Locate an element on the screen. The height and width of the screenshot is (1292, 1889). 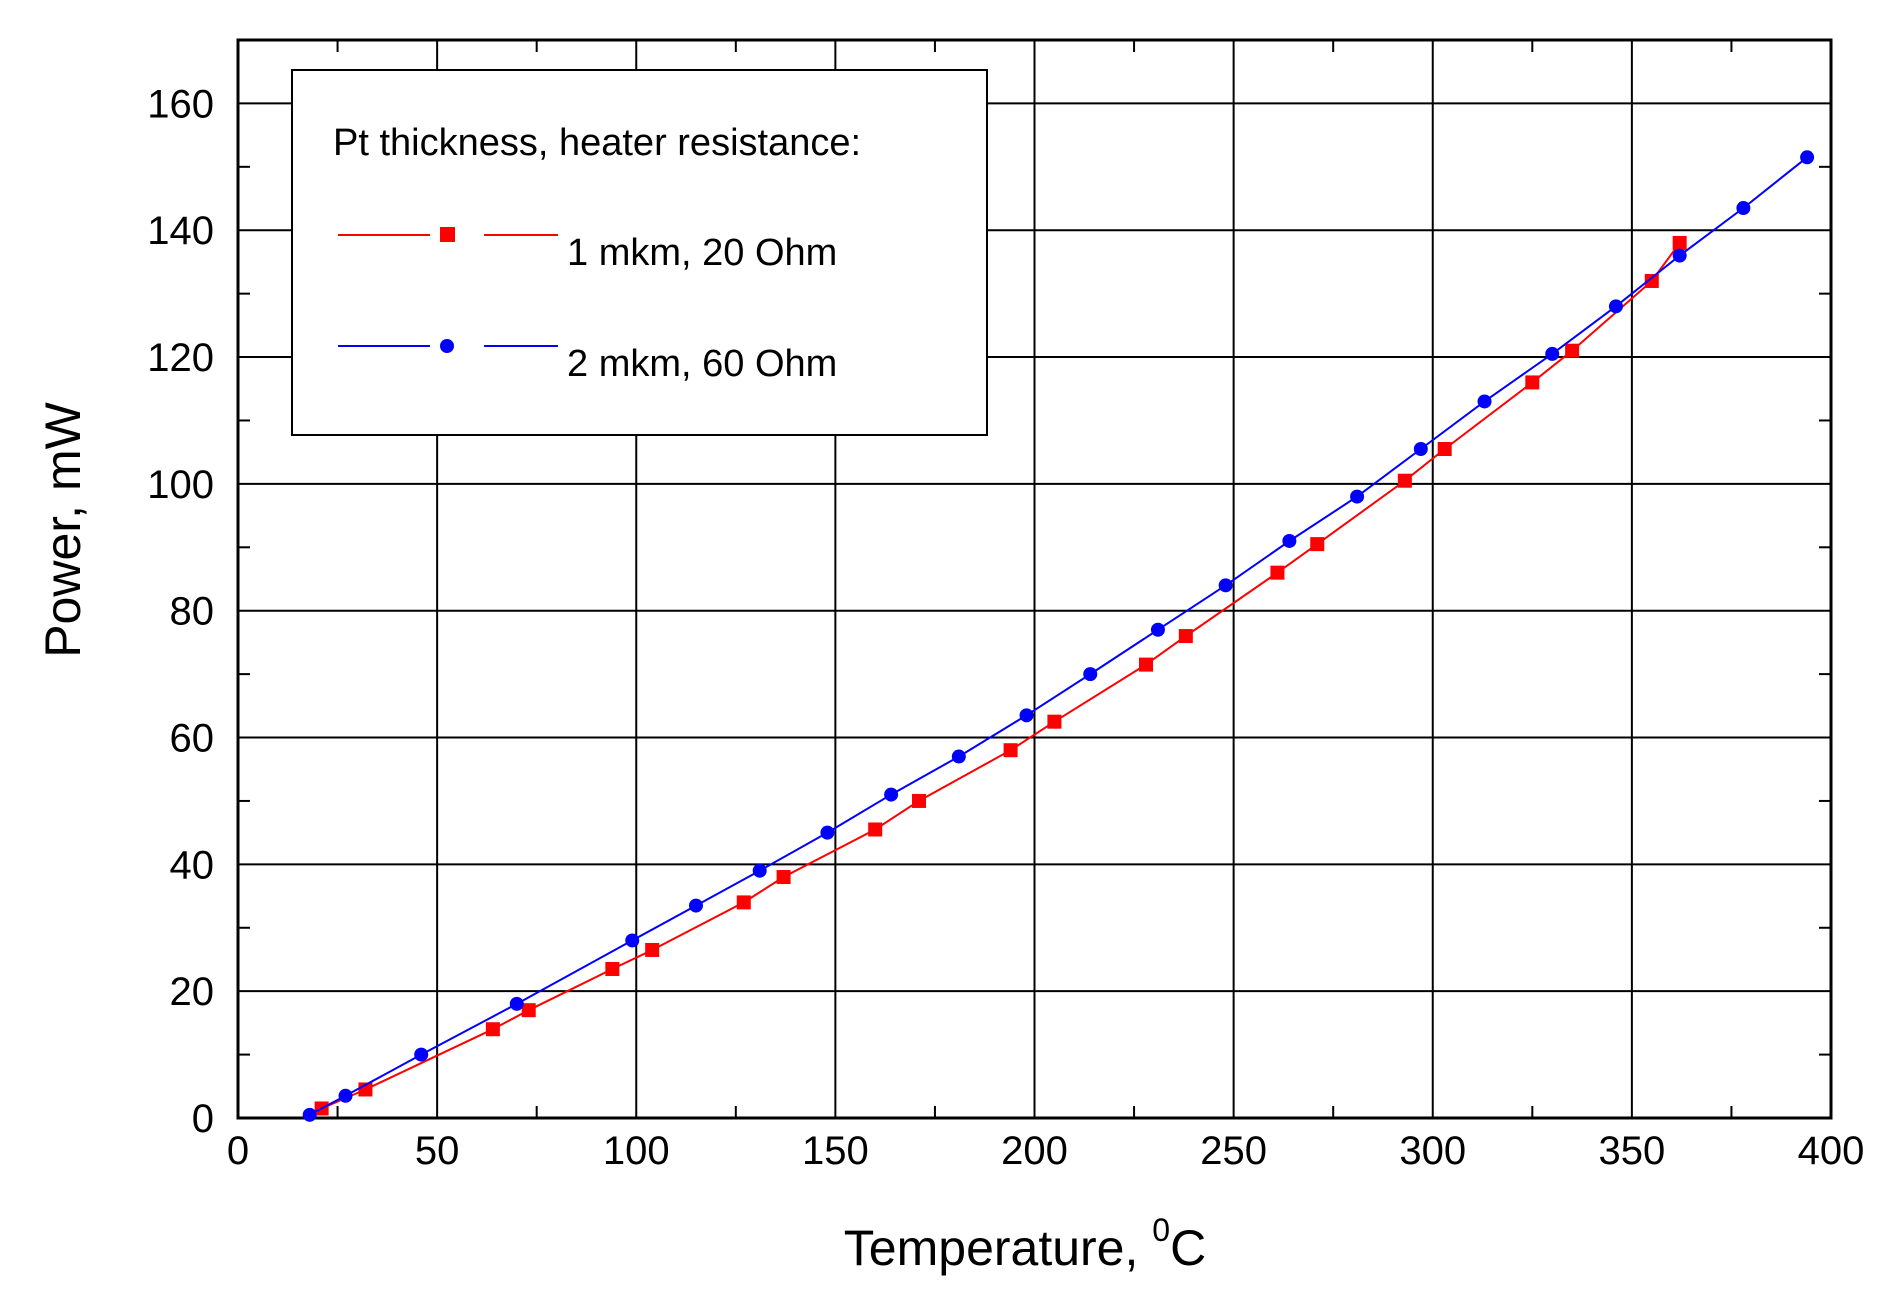
legend-box is located at coordinates (639, 252).